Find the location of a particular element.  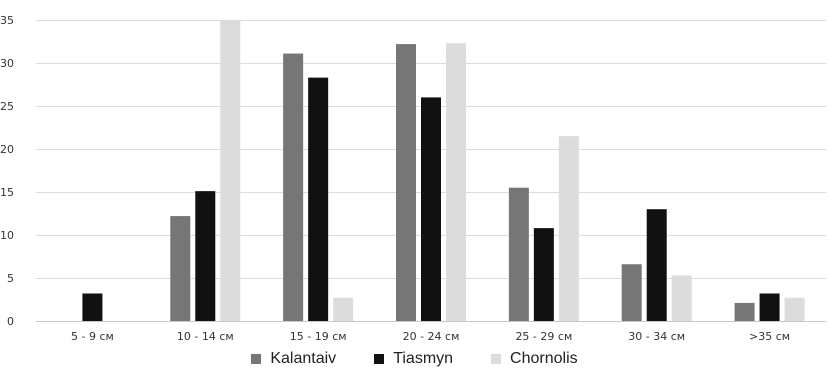

y-tick-label: 35 is located at coordinates (7, 20).